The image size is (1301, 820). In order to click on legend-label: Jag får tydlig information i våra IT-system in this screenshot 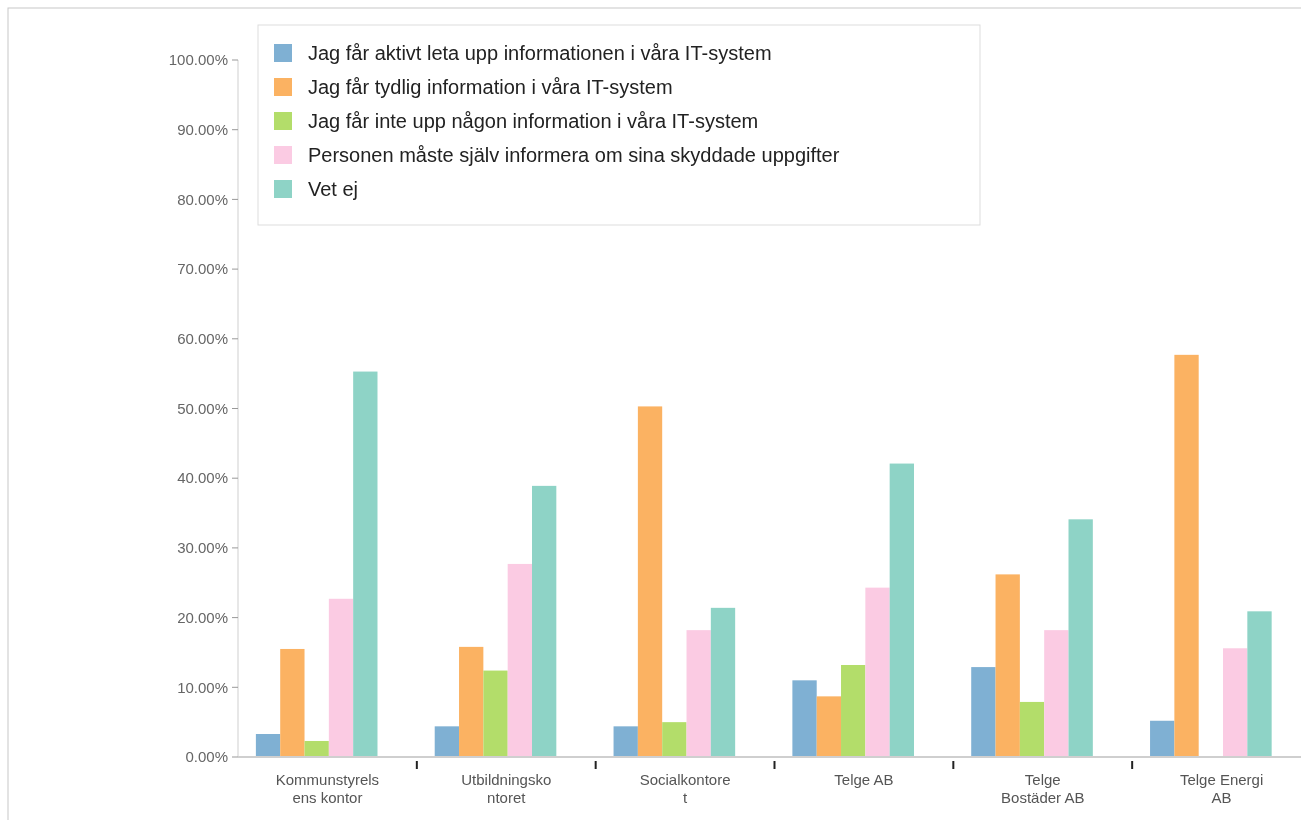, I will do `click(490, 87)`.